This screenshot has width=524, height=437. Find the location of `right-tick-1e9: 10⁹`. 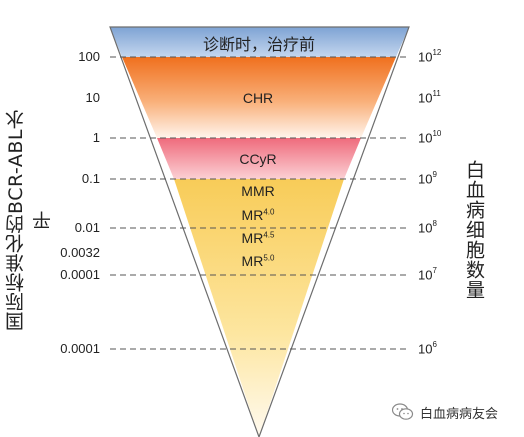

right-tick-1e9: 10⁹ is located at coordinates (427, 178).